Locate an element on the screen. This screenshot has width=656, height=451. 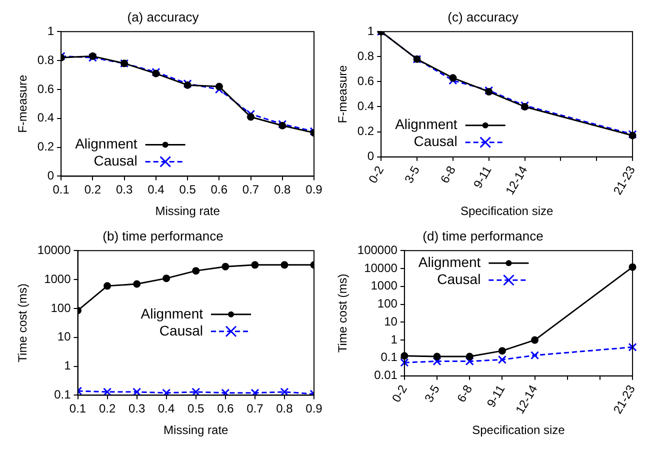
chart-title: (c) accuracy is located at coordinates (483, 16).